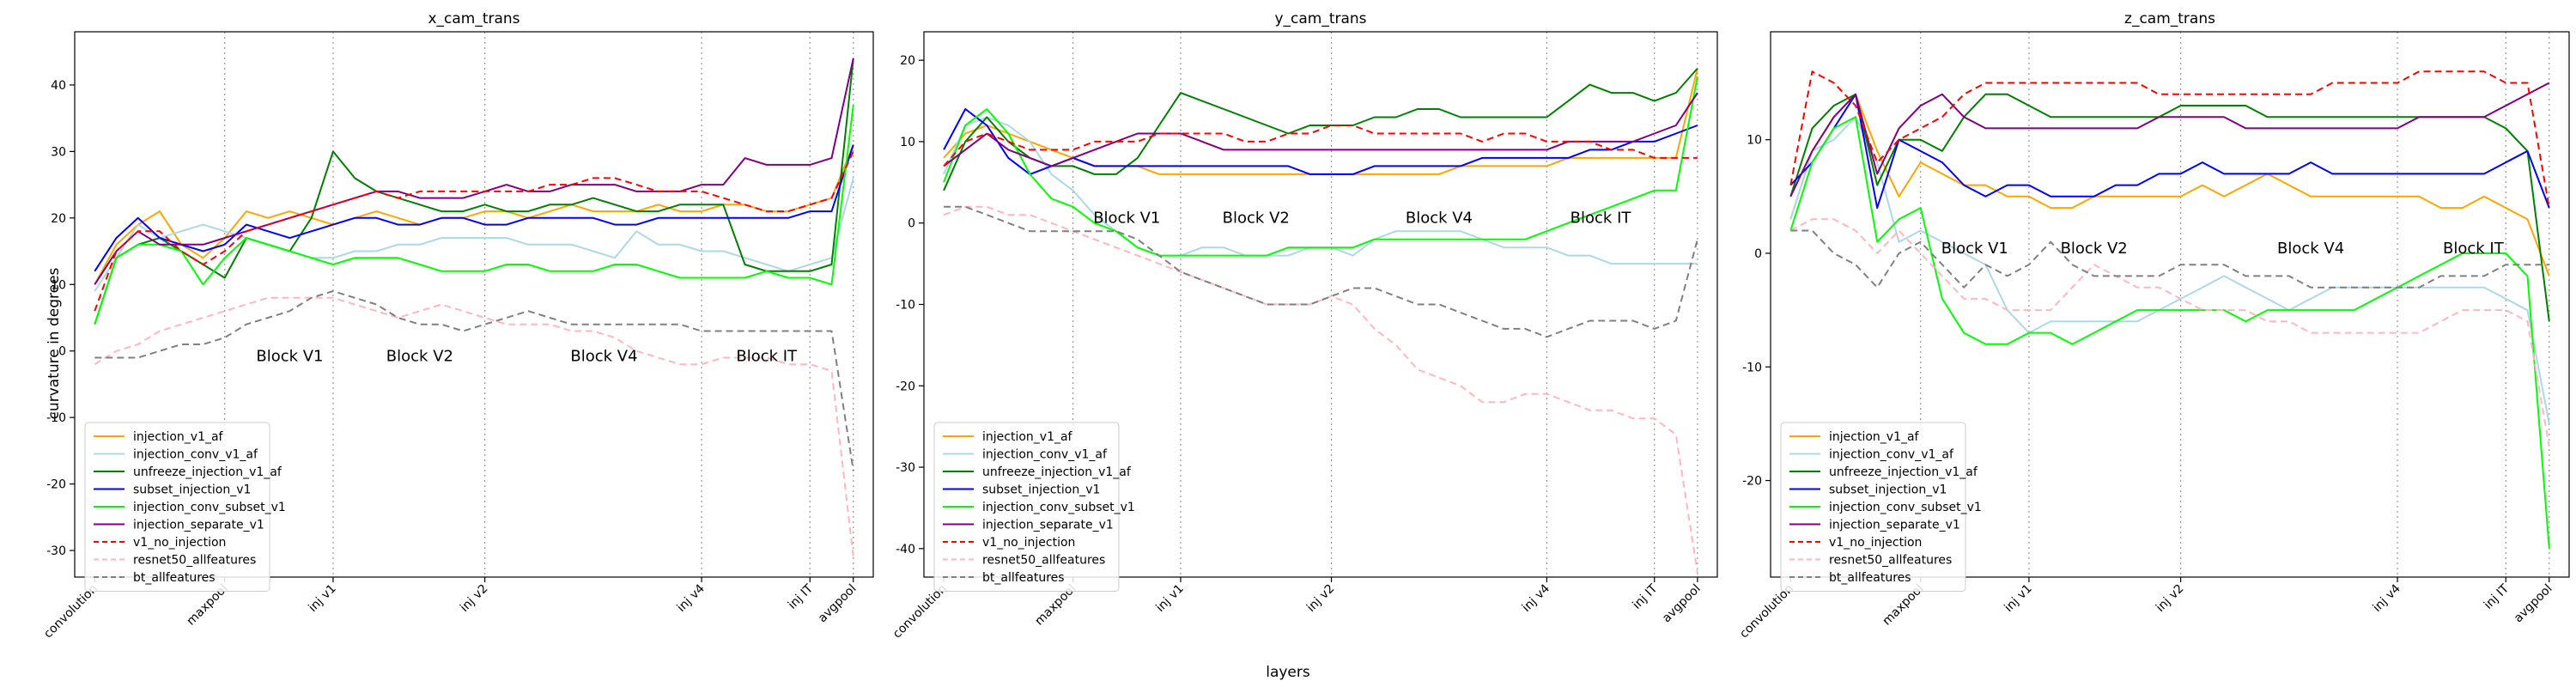 This screenshot has width=2576, height=687. What do you see at coordinates (906, 549) in the screenshot?
I see `y-tick-label: -40` at bounding box center [906, 549].